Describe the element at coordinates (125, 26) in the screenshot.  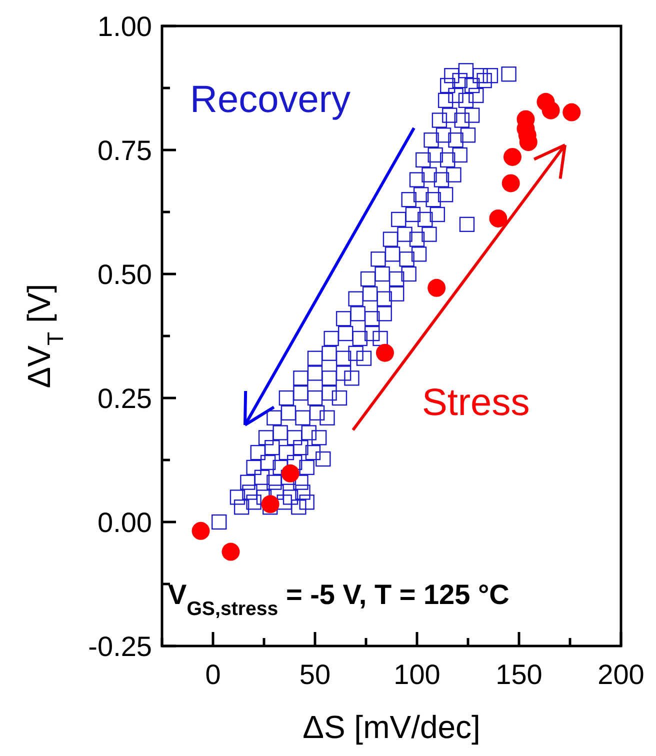
I see `text: 1.00` at that location.